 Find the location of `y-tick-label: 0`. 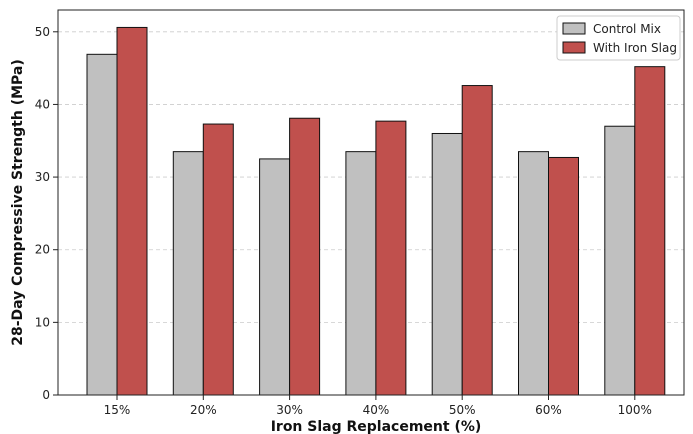

y-tick-label: 0 is located at coordinates (46, 395).